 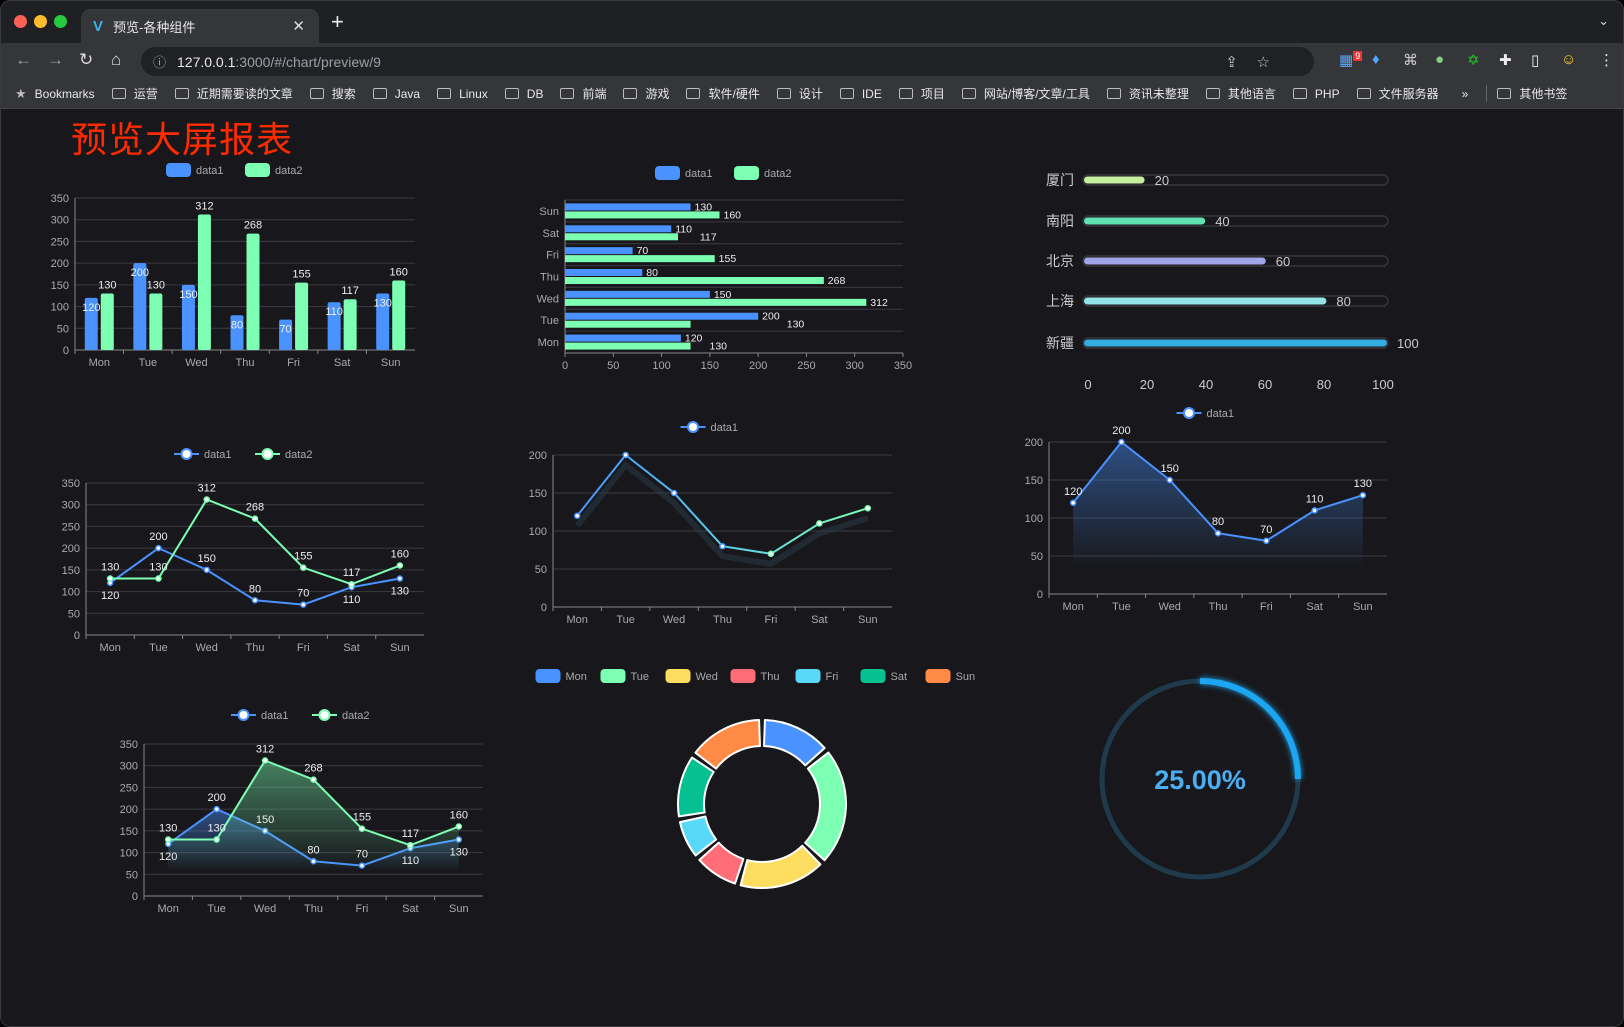 What do you see at coordinates (1383, 384) in the screenshot?
I see `x-tick-label: 100` at bounding box center [1383, 384].